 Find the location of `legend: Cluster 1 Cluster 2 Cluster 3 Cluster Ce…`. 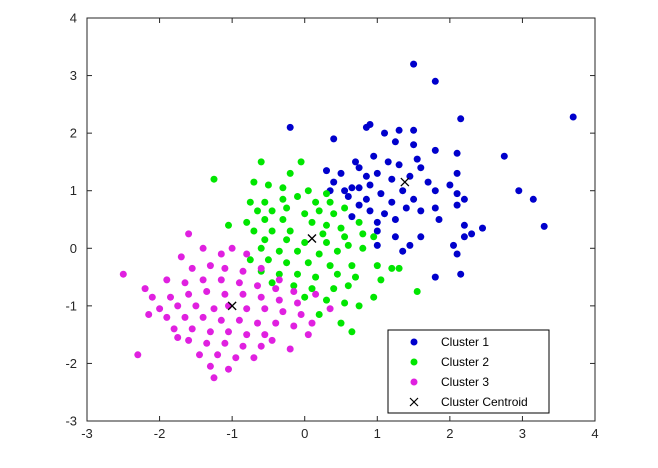

legend: Cluster 1 Cluster 2 Cluster 3 Cluster Ce… is located at coordinates (468, 371).